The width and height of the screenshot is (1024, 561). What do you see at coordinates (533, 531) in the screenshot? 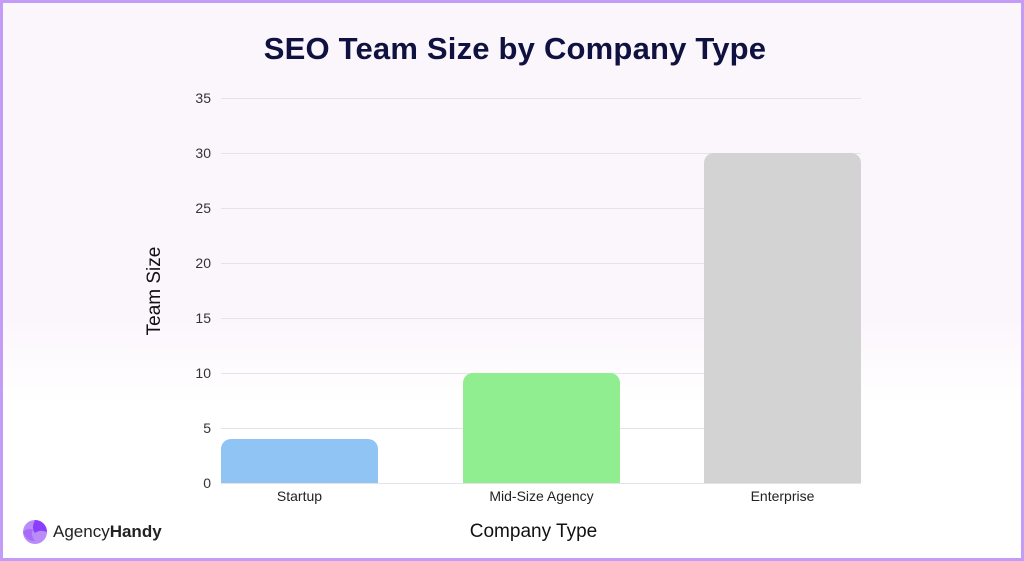
I see `x-axis-label: Company Type` at bounding box center [533, 531].